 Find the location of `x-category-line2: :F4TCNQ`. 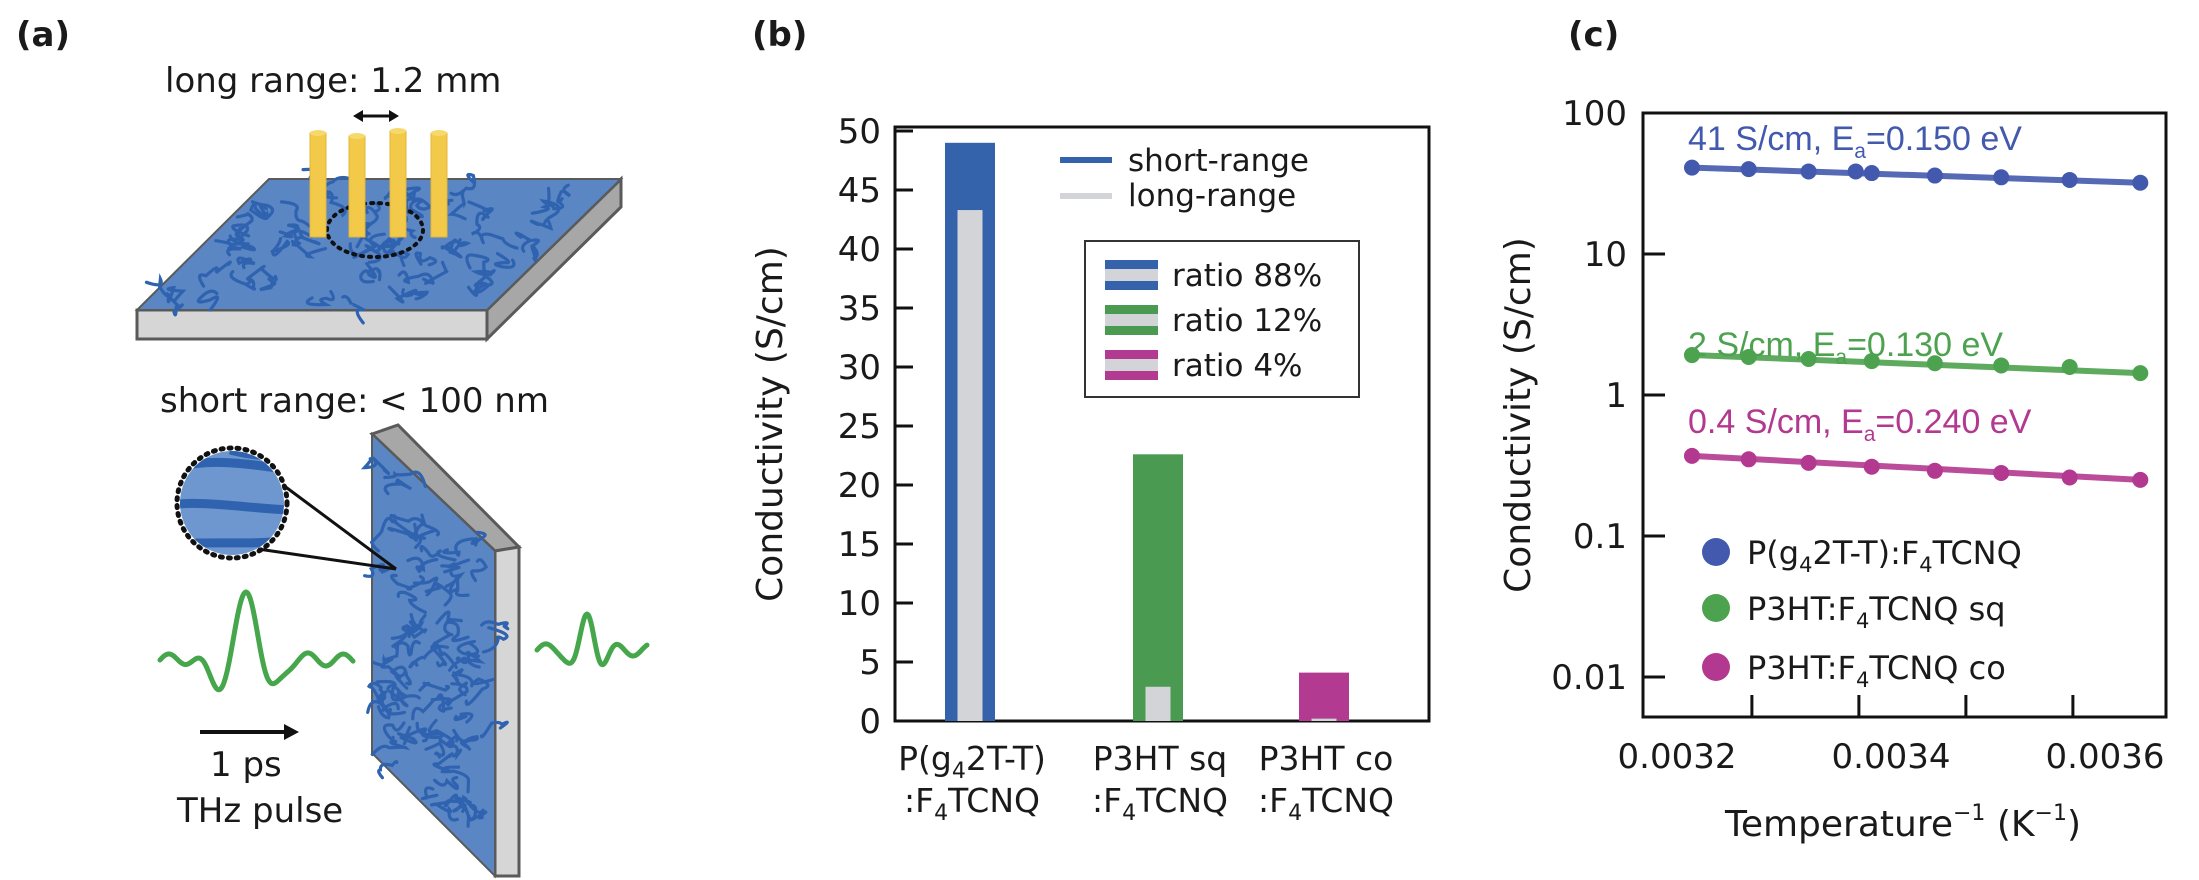

x-category-line2: :F4TCNQ is located at coordinates (972, 803).